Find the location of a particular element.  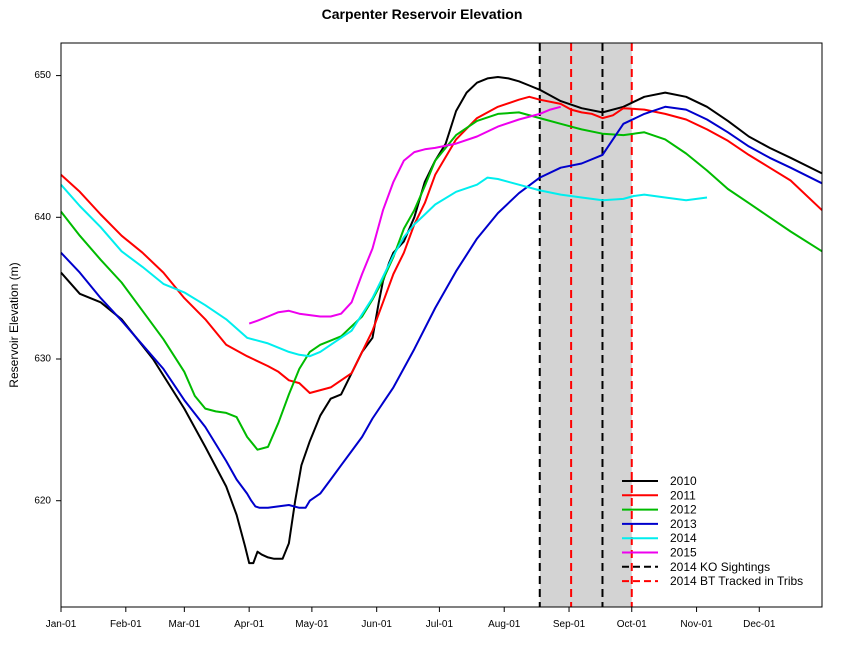

legend-label: 2014 BT Tracked in Tribs is located at coordinates (736, 581).